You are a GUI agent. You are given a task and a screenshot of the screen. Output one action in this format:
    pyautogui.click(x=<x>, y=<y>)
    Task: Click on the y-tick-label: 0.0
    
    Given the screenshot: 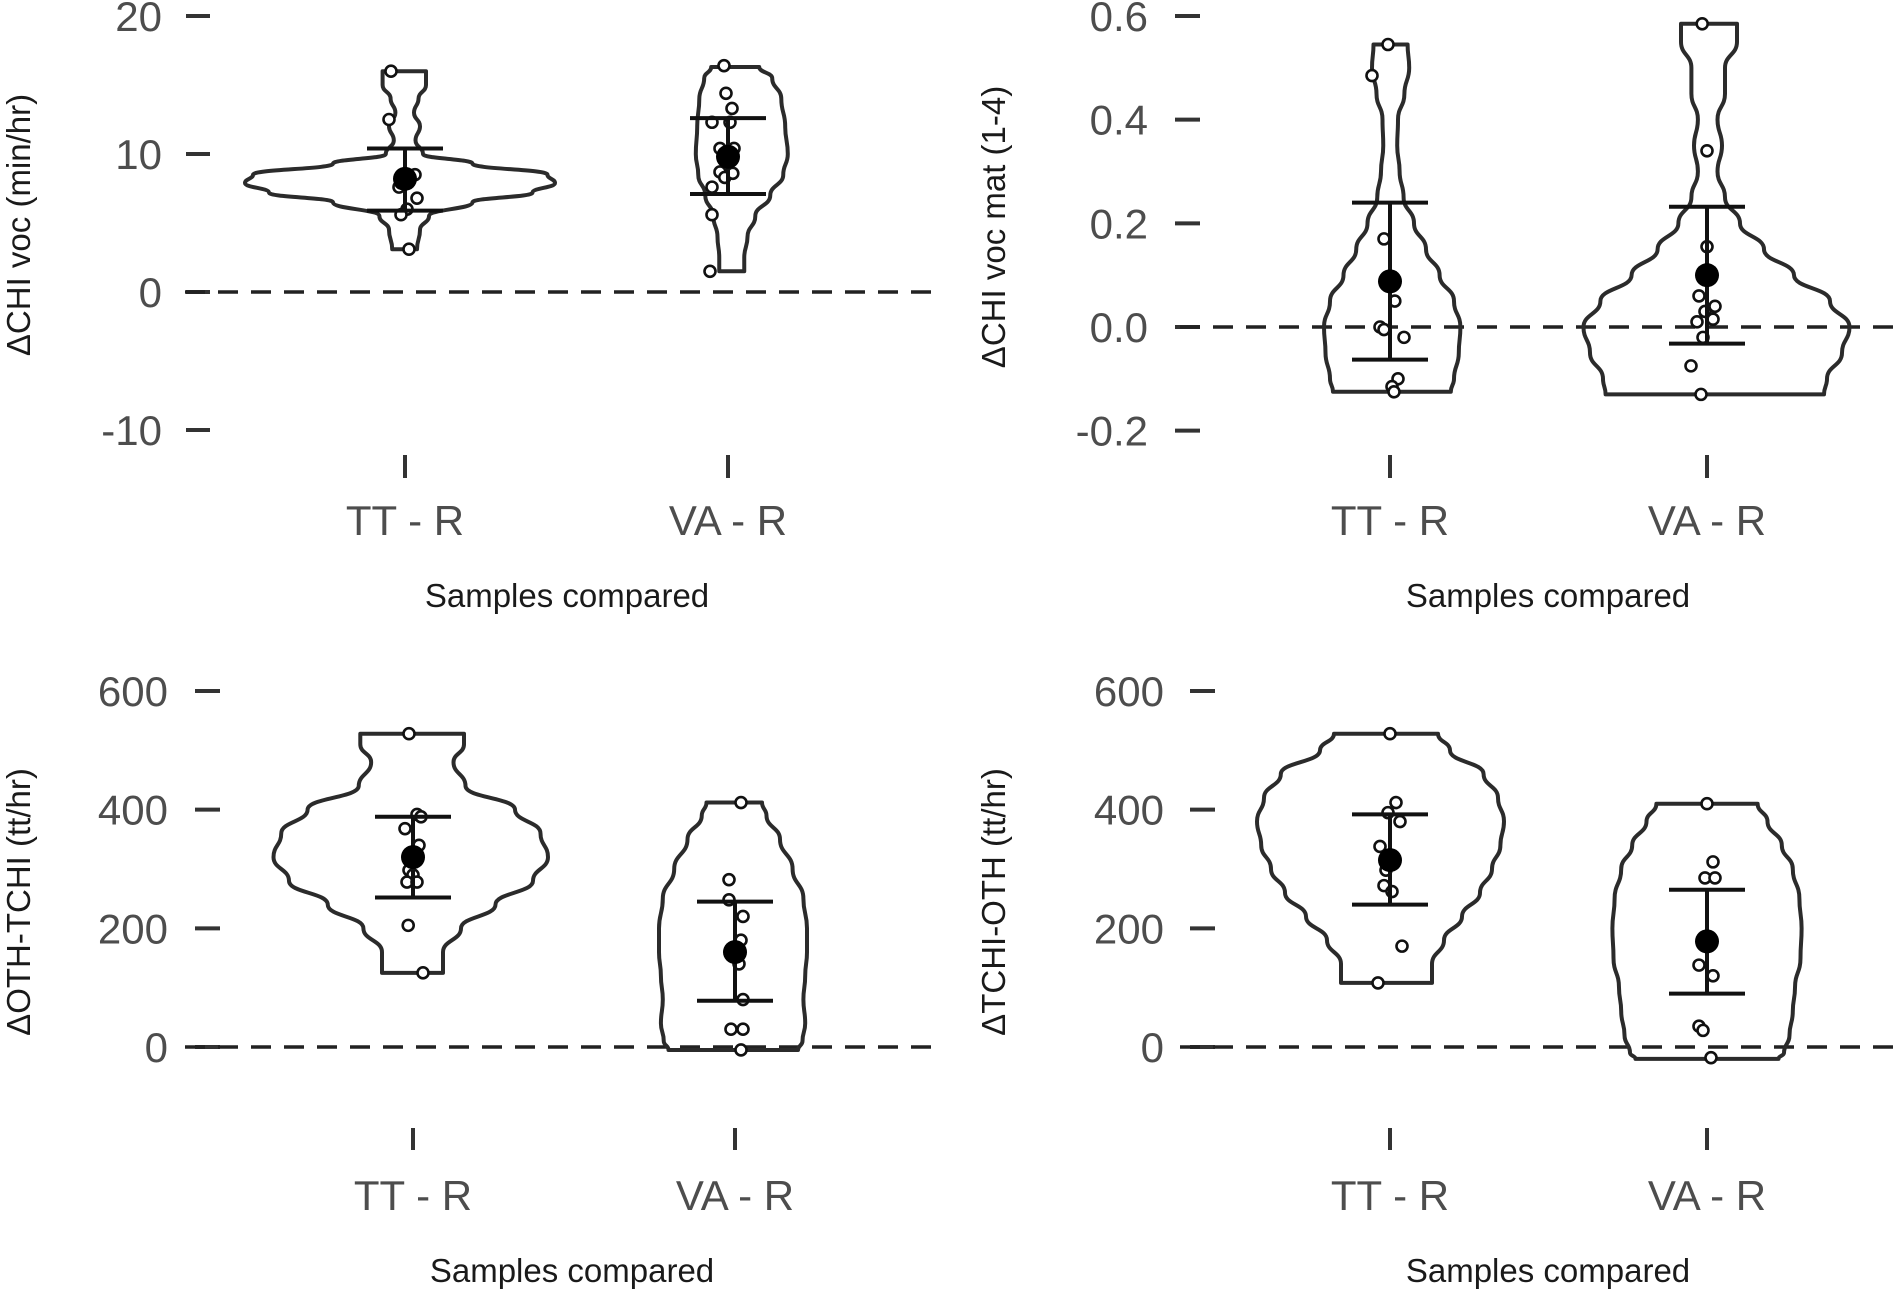 What is the action you would take?
    pyautogui.click(x=1119, y=327)
    